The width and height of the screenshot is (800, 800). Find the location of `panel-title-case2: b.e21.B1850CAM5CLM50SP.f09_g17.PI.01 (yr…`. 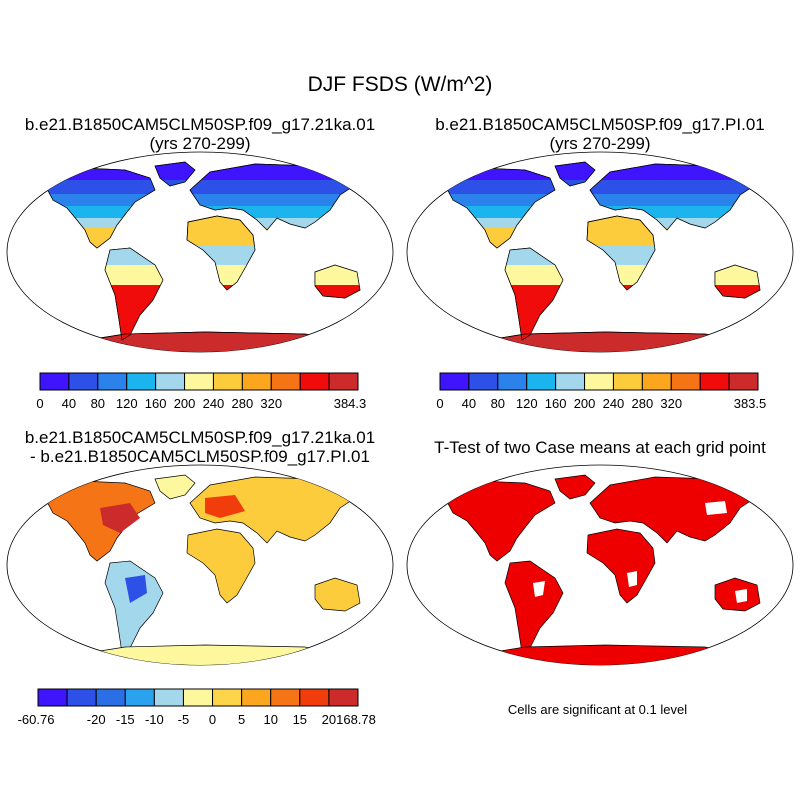

panel-title-case2: b.e21.B1850CAM5CLM50SP.f09_g17.PI.01 (yr… is located at coordinates (600, 134).